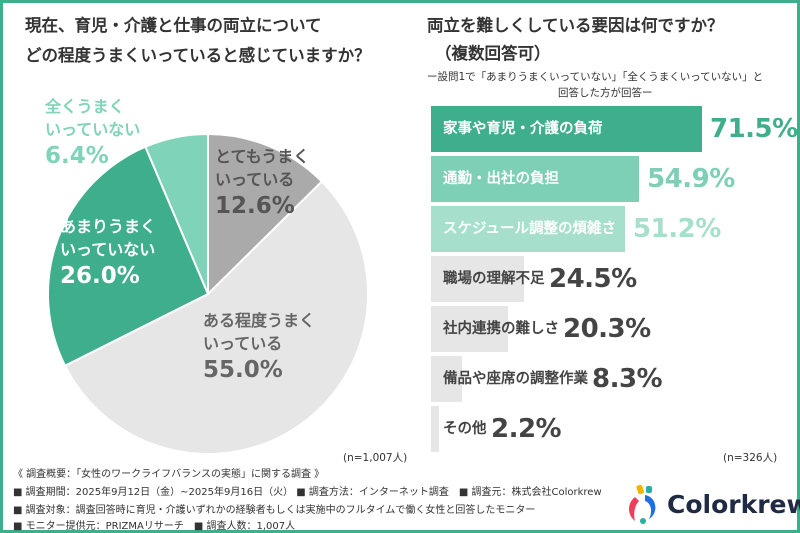  I want to click on bar-category-label: その他, so click(465, 429).